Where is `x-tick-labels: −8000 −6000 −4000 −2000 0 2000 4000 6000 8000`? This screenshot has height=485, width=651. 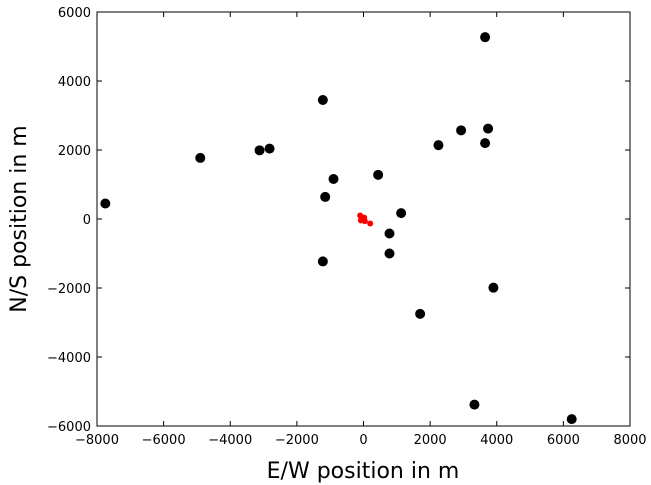
x-tick-labels: −8000 −6000 −4000 −2000 0 2000 4000 6000 8000 is located at coordinates (361, 440).